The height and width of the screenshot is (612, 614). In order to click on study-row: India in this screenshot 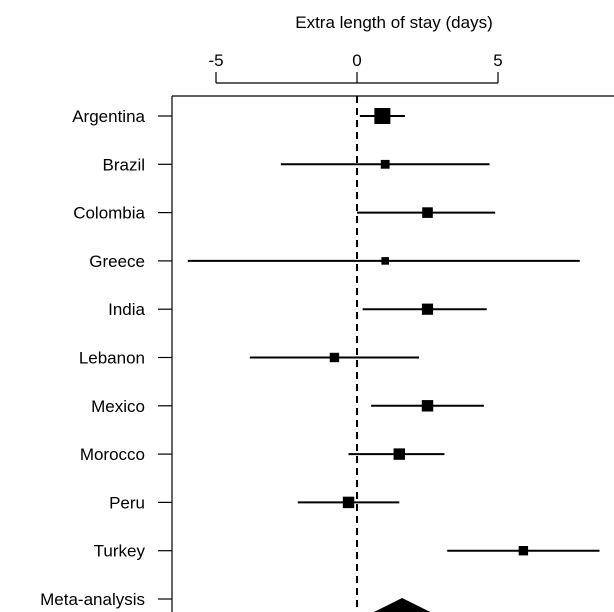, I will do `click(297, 309)`.